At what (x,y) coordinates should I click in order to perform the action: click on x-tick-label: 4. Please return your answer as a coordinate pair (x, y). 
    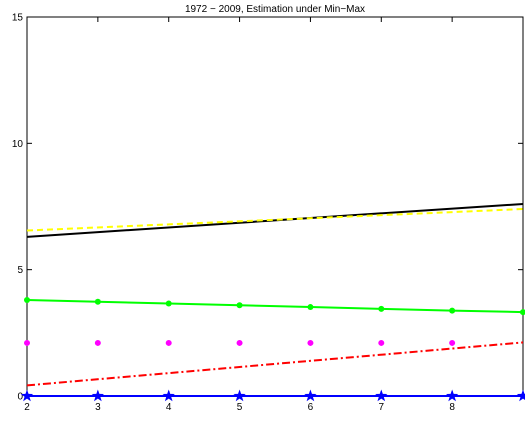
    Looking at the image, I should click on (169, 407).